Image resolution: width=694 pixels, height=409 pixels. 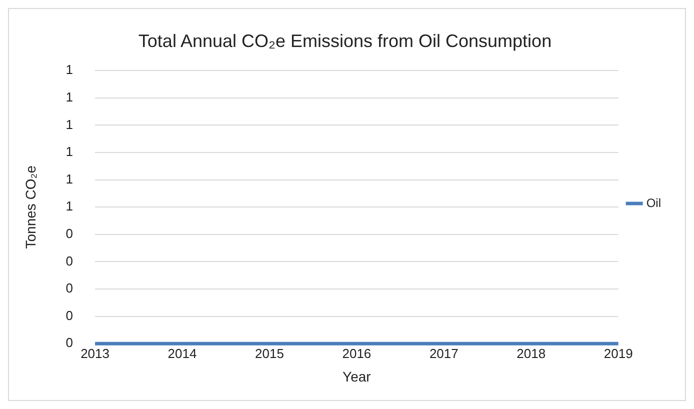 What do you see at coordinates (182, 353) in the screenshot?
I see `x-tick-label: 2014` at bounding box center [182, 353].